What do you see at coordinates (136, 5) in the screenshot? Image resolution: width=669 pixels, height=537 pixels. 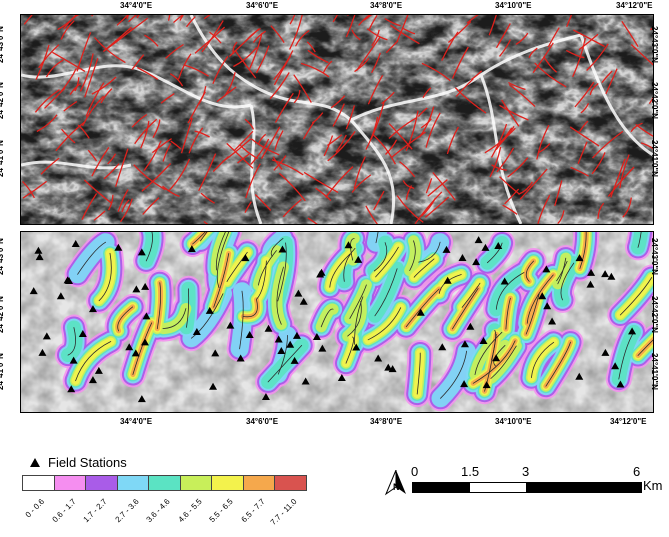 I see `top-lon-label: 34°4'0"E` at bounding box center [136, 5].